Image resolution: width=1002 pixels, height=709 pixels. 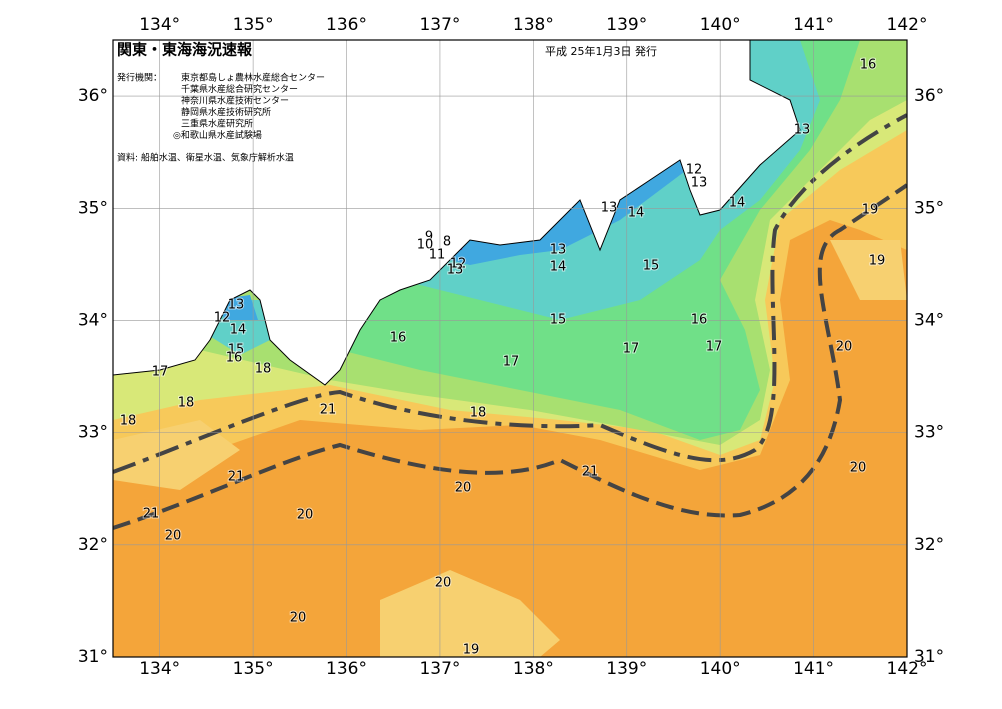 What do you see at coordinates (217, 124) in the screenshot?
I see `issuer: 三重県水産研究所` at bounding box center [217, 124].